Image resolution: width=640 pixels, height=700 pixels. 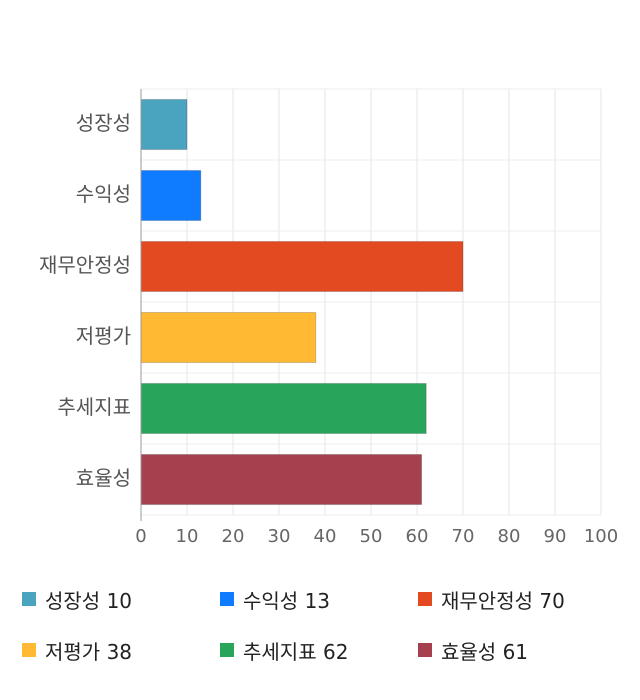 What do you see at coordinates (487, 600) in the screenshot?
I see `legend-label: 재무안정성` at bounding box center [487, 600].